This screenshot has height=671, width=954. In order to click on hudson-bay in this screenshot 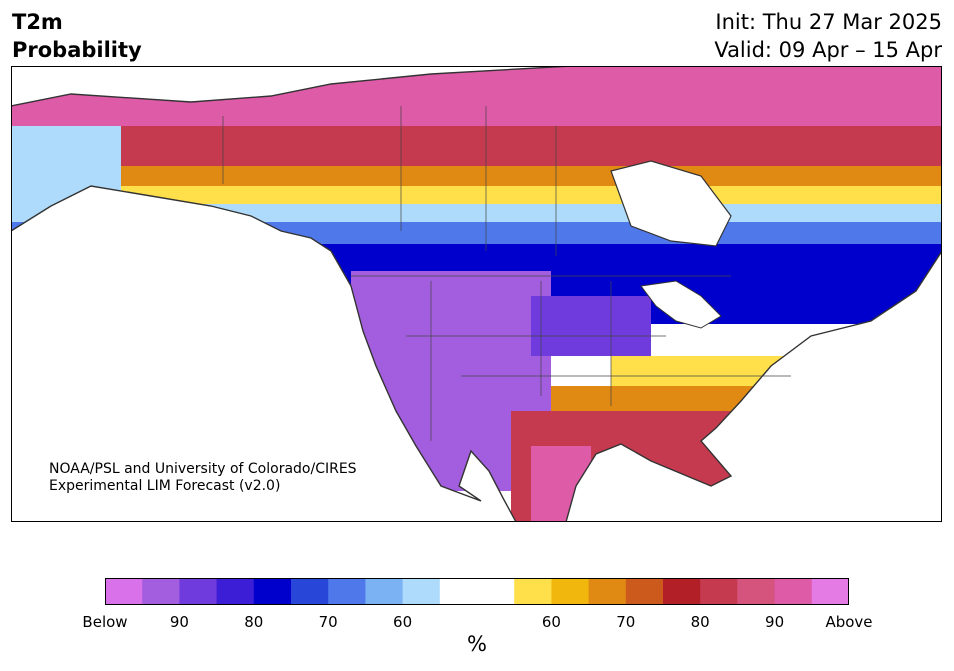, I will do `click(671, 203)`.